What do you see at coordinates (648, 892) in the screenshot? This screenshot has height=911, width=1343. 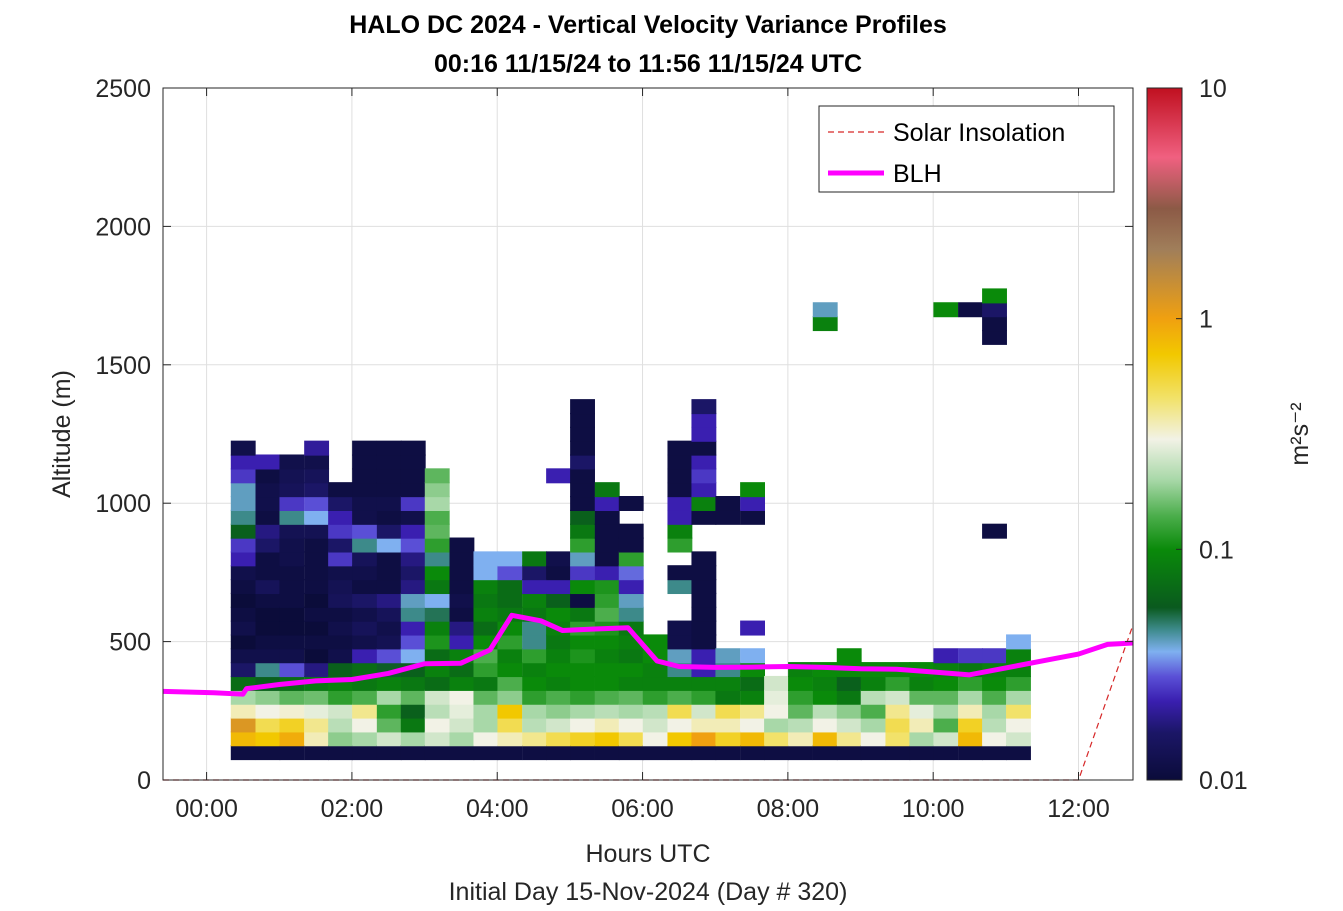 I see `x-axis-label-secondary: Initial Day 15-Nov-2024 (Day # 320)` at bounding box center [648, 892].